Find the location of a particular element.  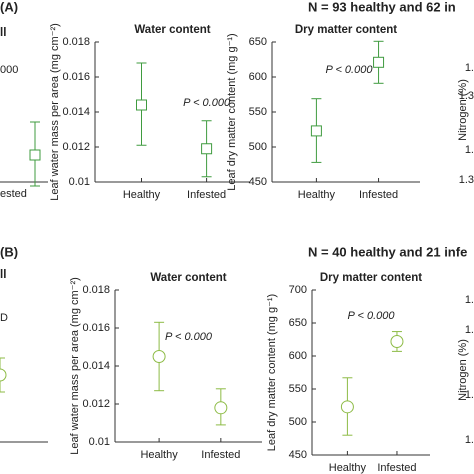

partial-annotation: 000 is located at coordinates (9, 70).